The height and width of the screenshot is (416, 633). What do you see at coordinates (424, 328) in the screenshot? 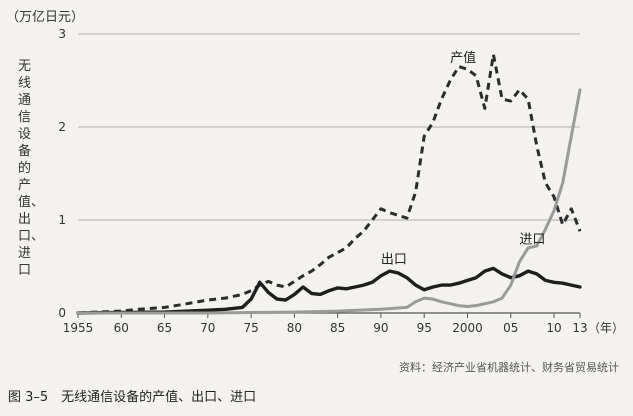
I see `x-tick-label: 95` at bounding box center [424, 328].